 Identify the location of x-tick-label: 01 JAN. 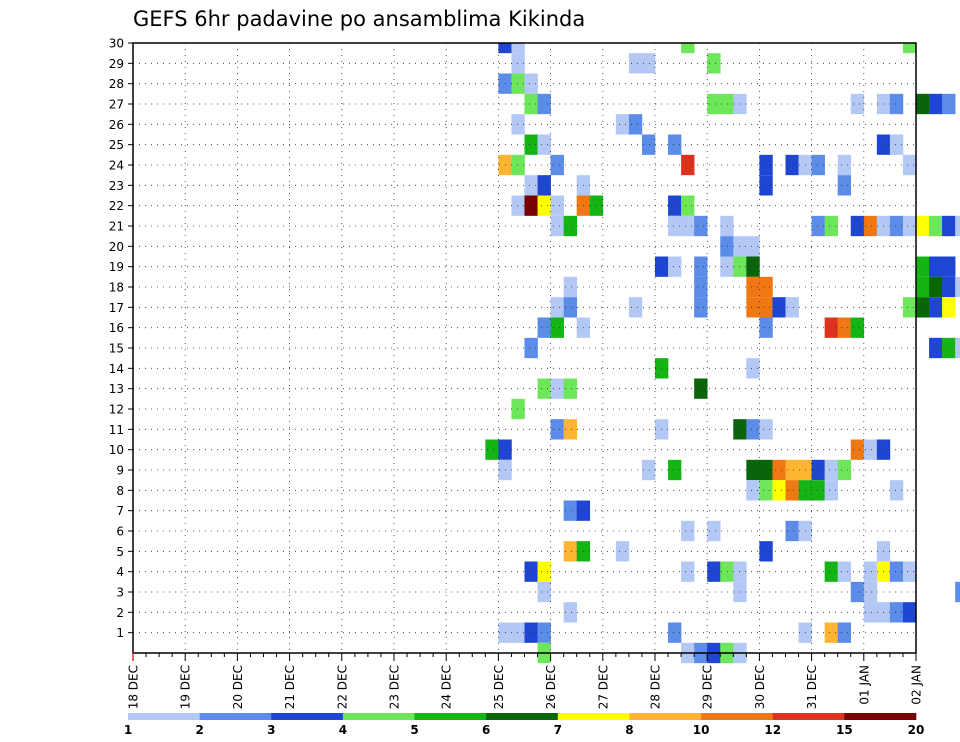
(864, 685).